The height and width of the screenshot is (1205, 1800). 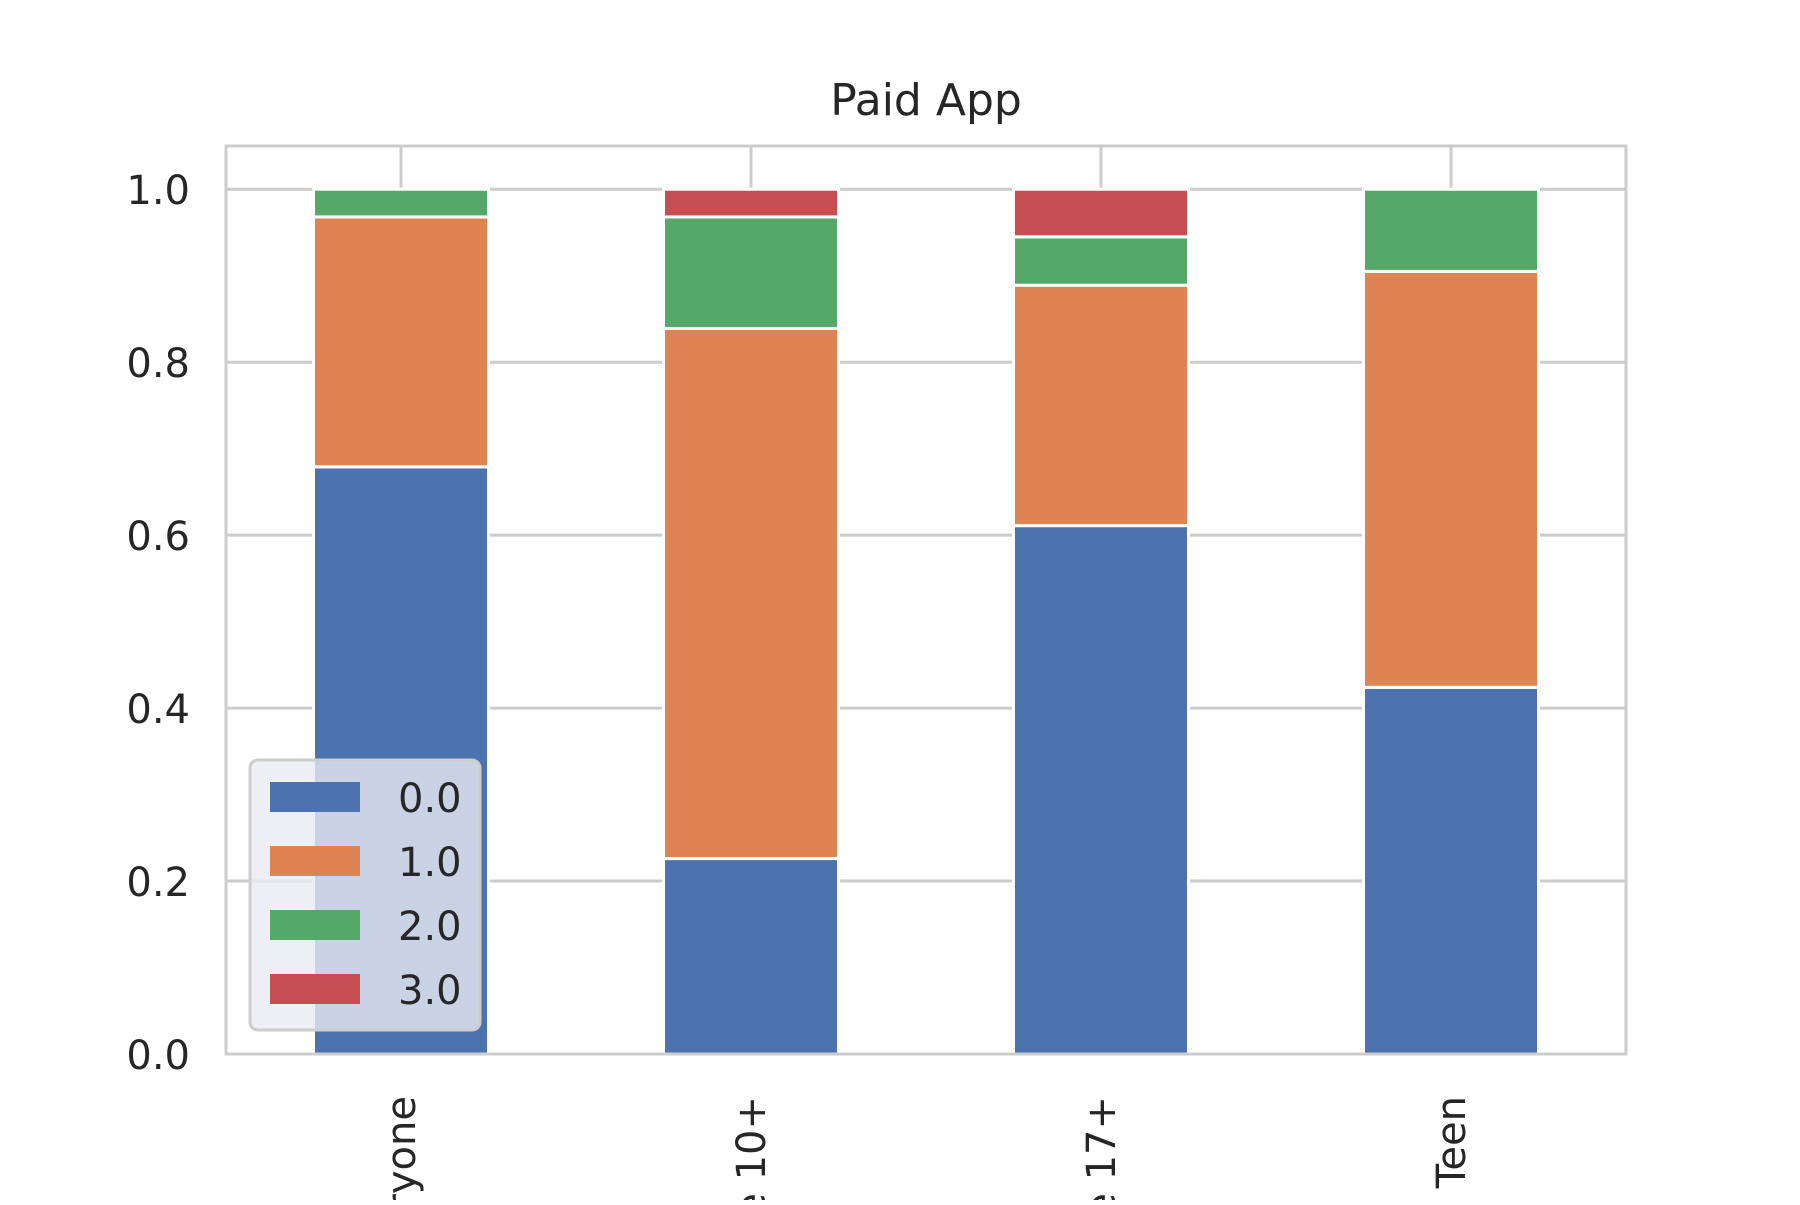 I want to click on legend-label: 3.0, so click(x=430, y=991).